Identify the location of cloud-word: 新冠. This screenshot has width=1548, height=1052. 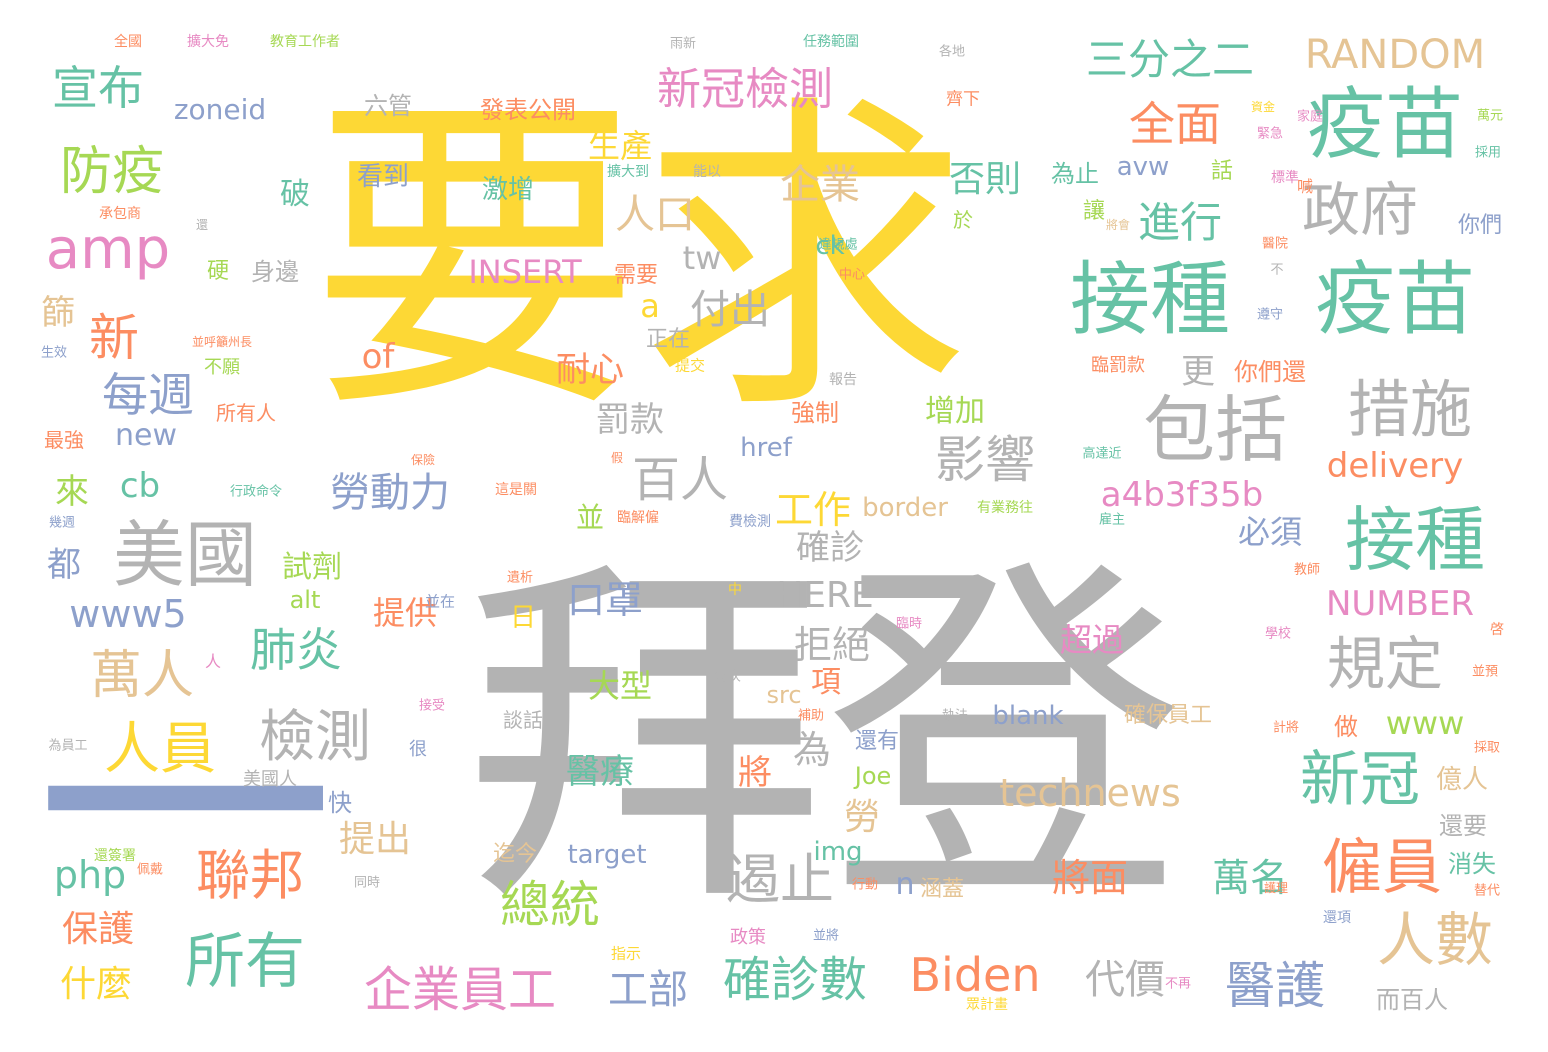
(1360, 780).